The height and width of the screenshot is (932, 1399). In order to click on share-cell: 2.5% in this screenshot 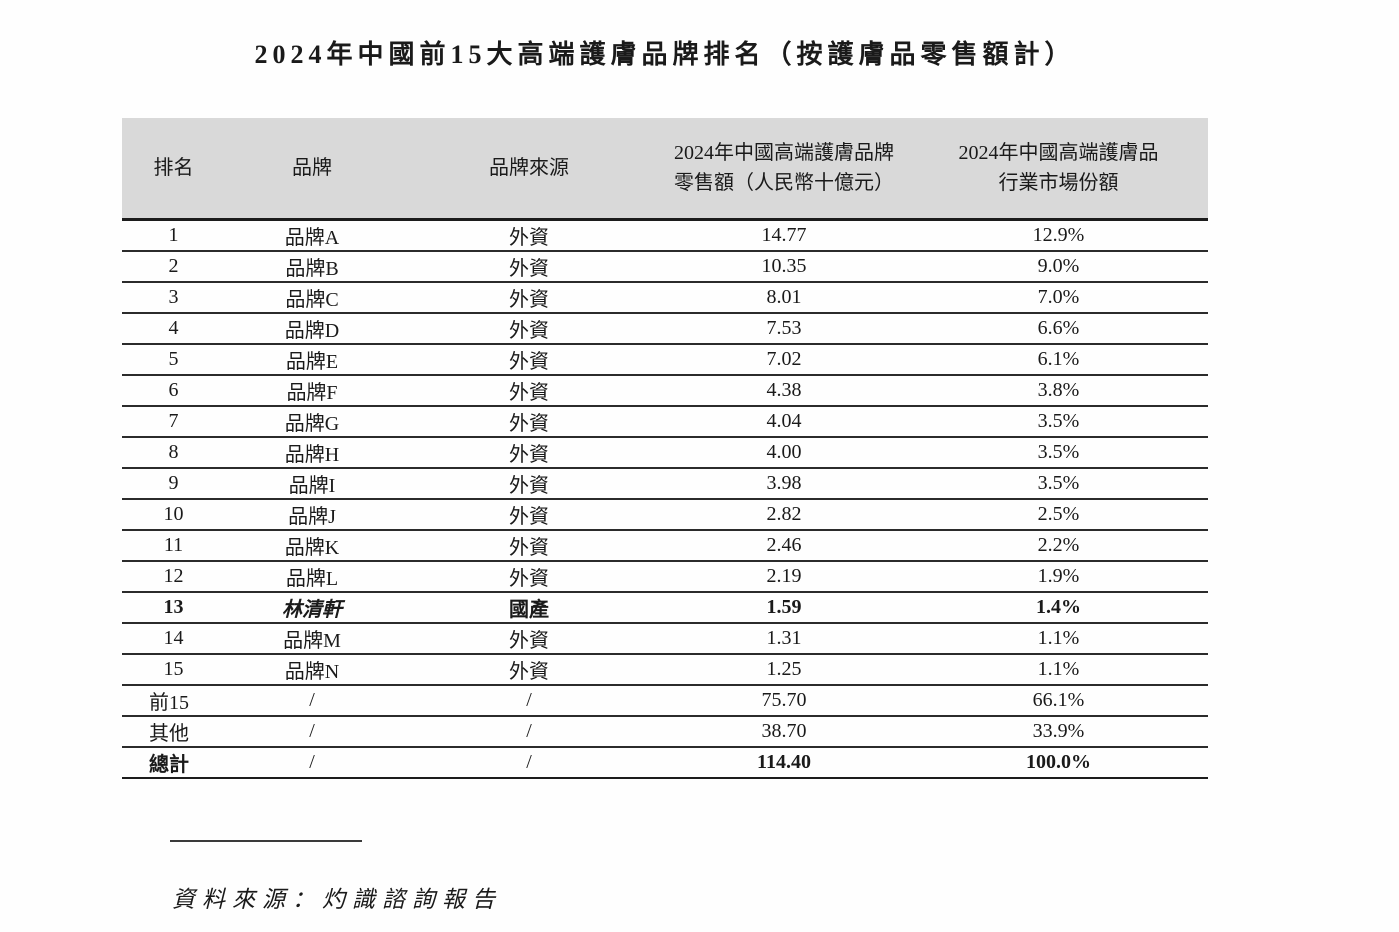, I will do `click(1058, 514)`.